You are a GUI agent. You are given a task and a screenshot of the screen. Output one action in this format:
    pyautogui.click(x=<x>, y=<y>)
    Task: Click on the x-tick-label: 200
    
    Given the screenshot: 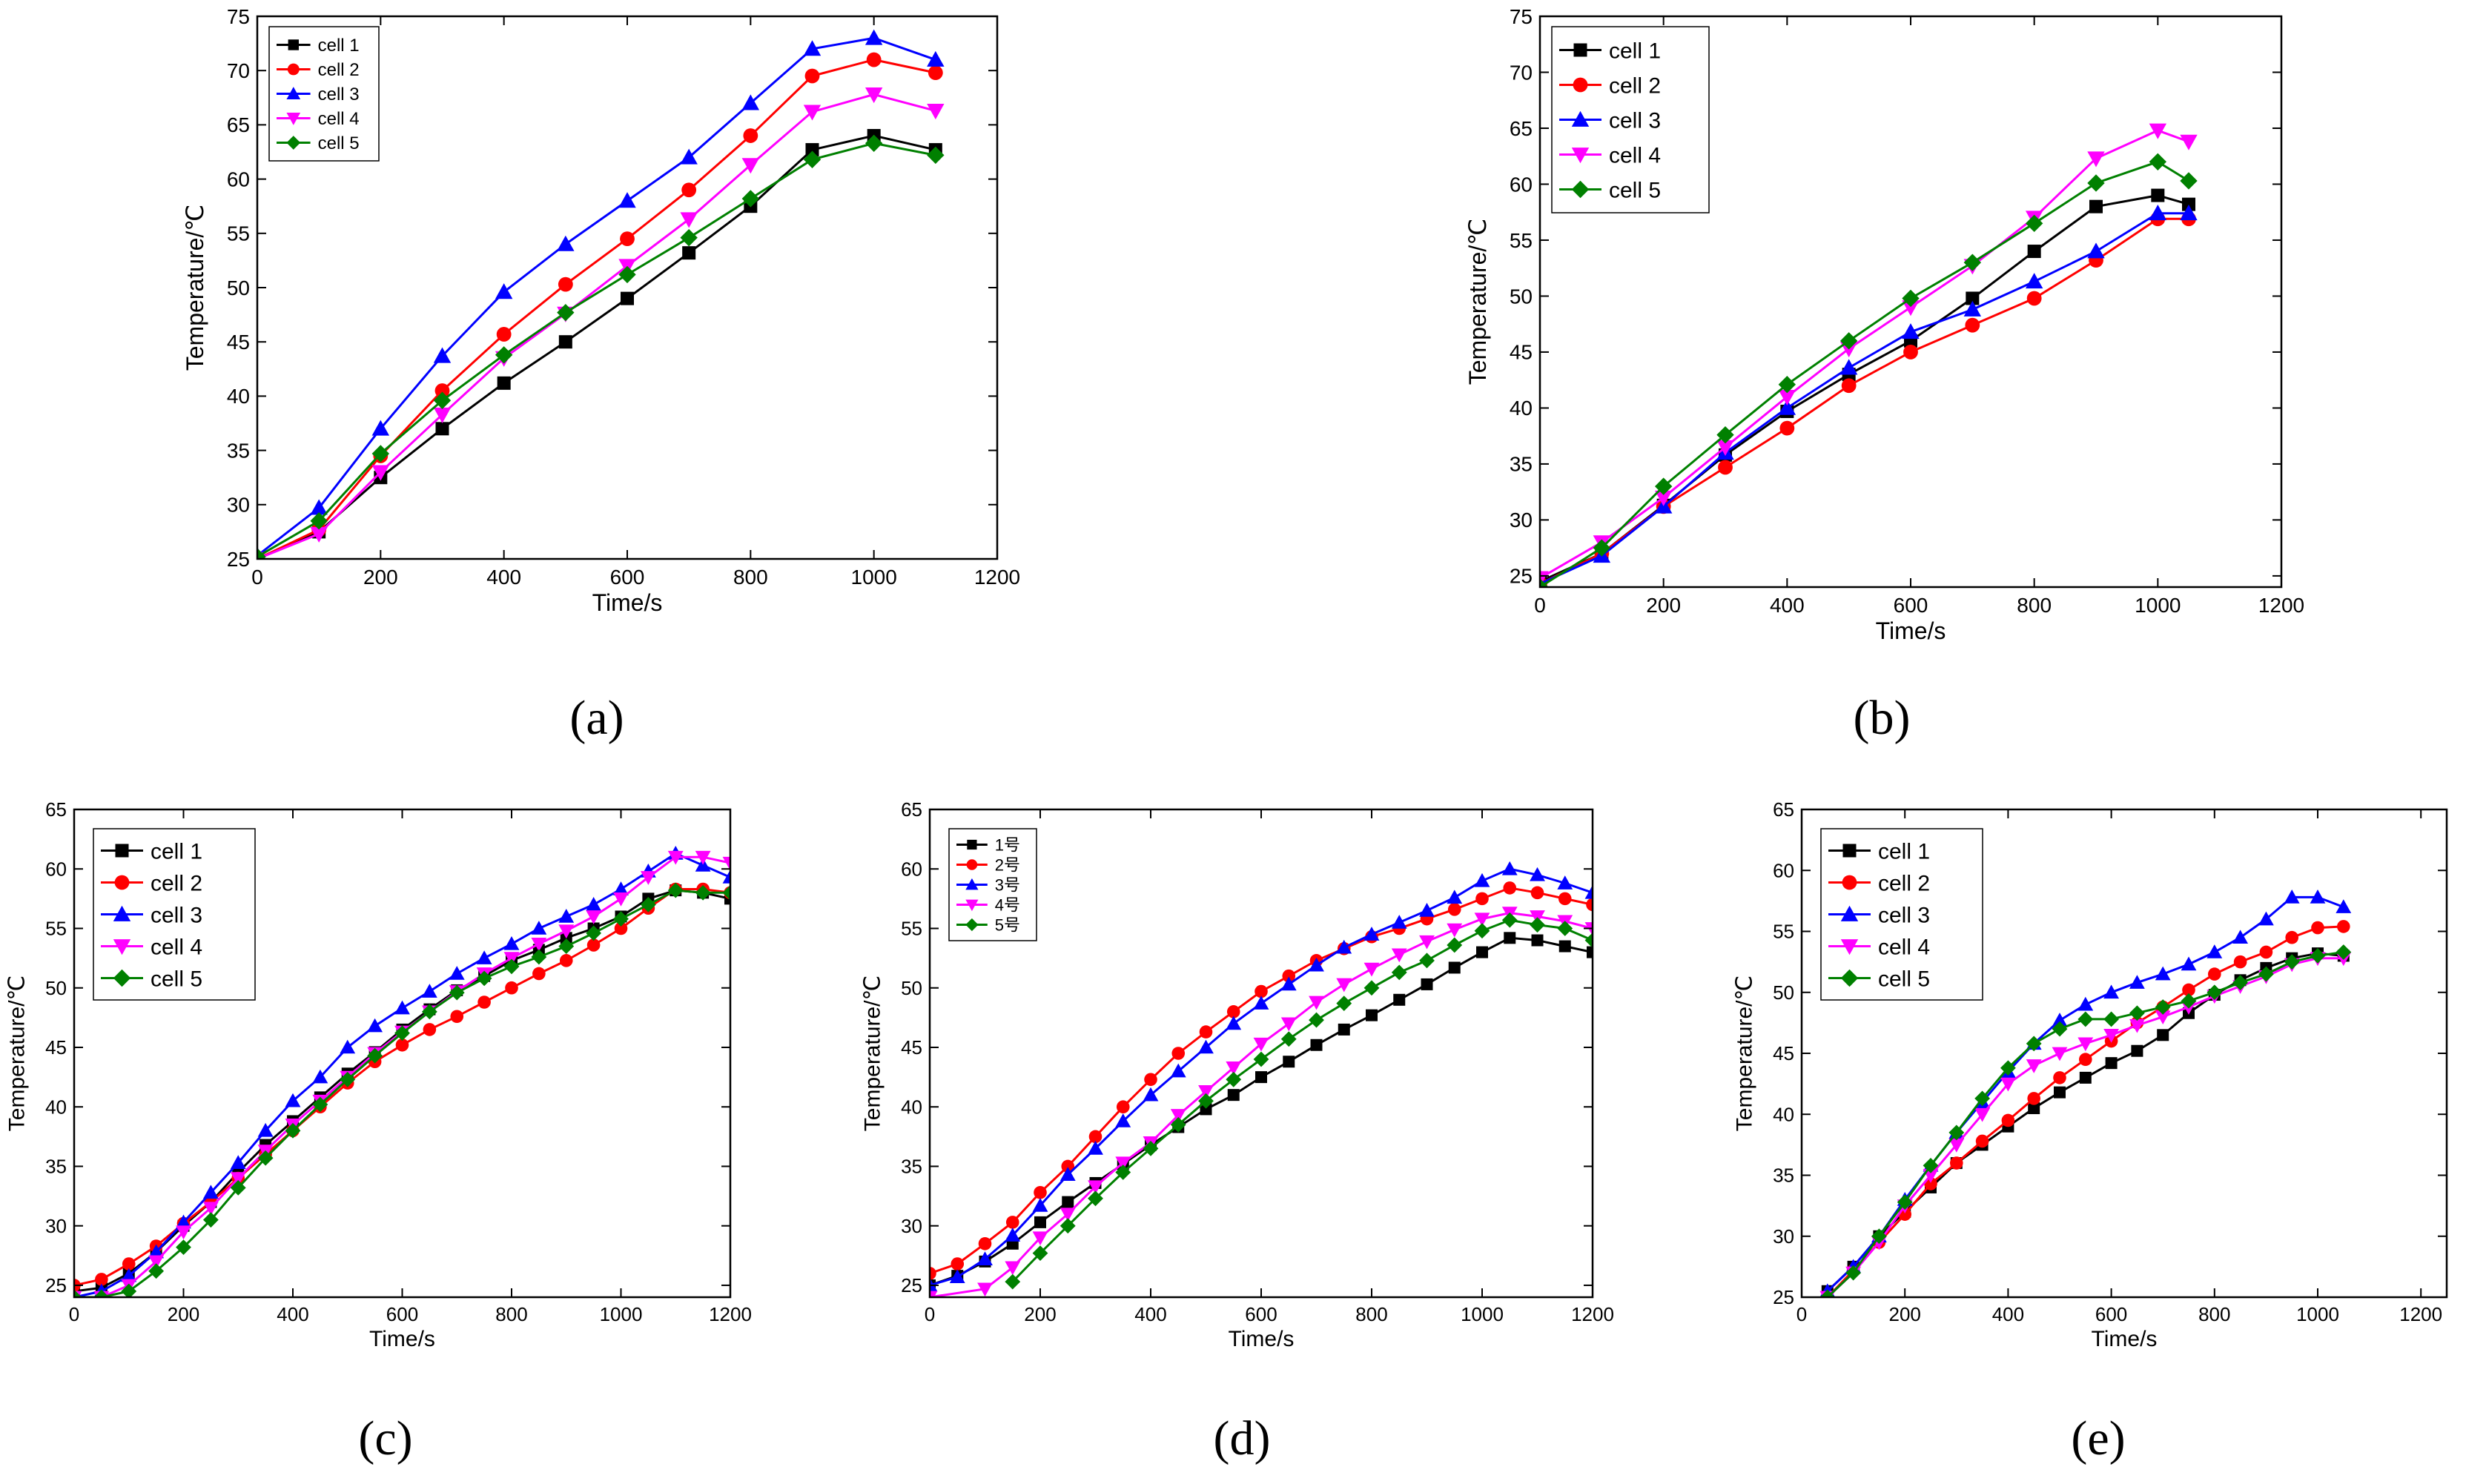 What is the action you would take?
    pyautogui.click(x=1905, y=1314)
    